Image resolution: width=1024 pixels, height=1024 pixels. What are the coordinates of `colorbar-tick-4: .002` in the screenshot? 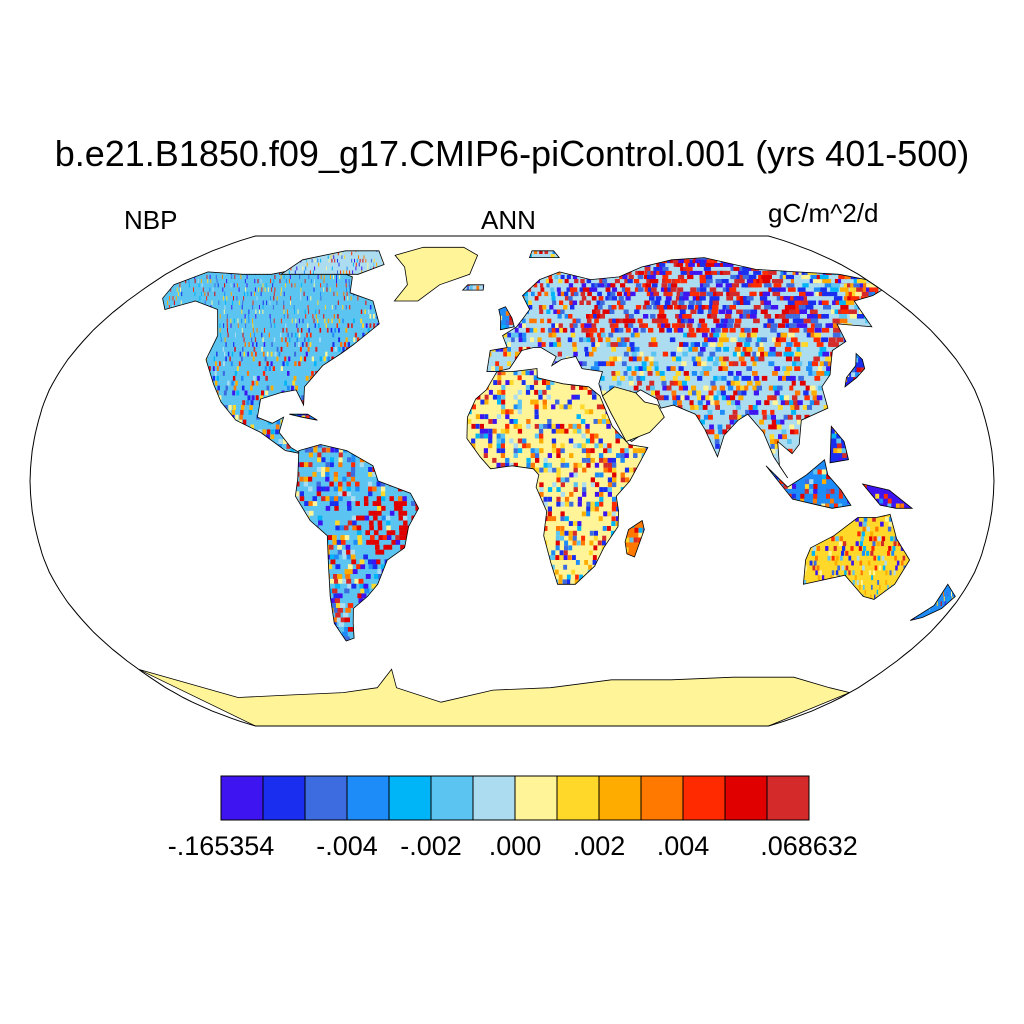 It's located at (599, 846).